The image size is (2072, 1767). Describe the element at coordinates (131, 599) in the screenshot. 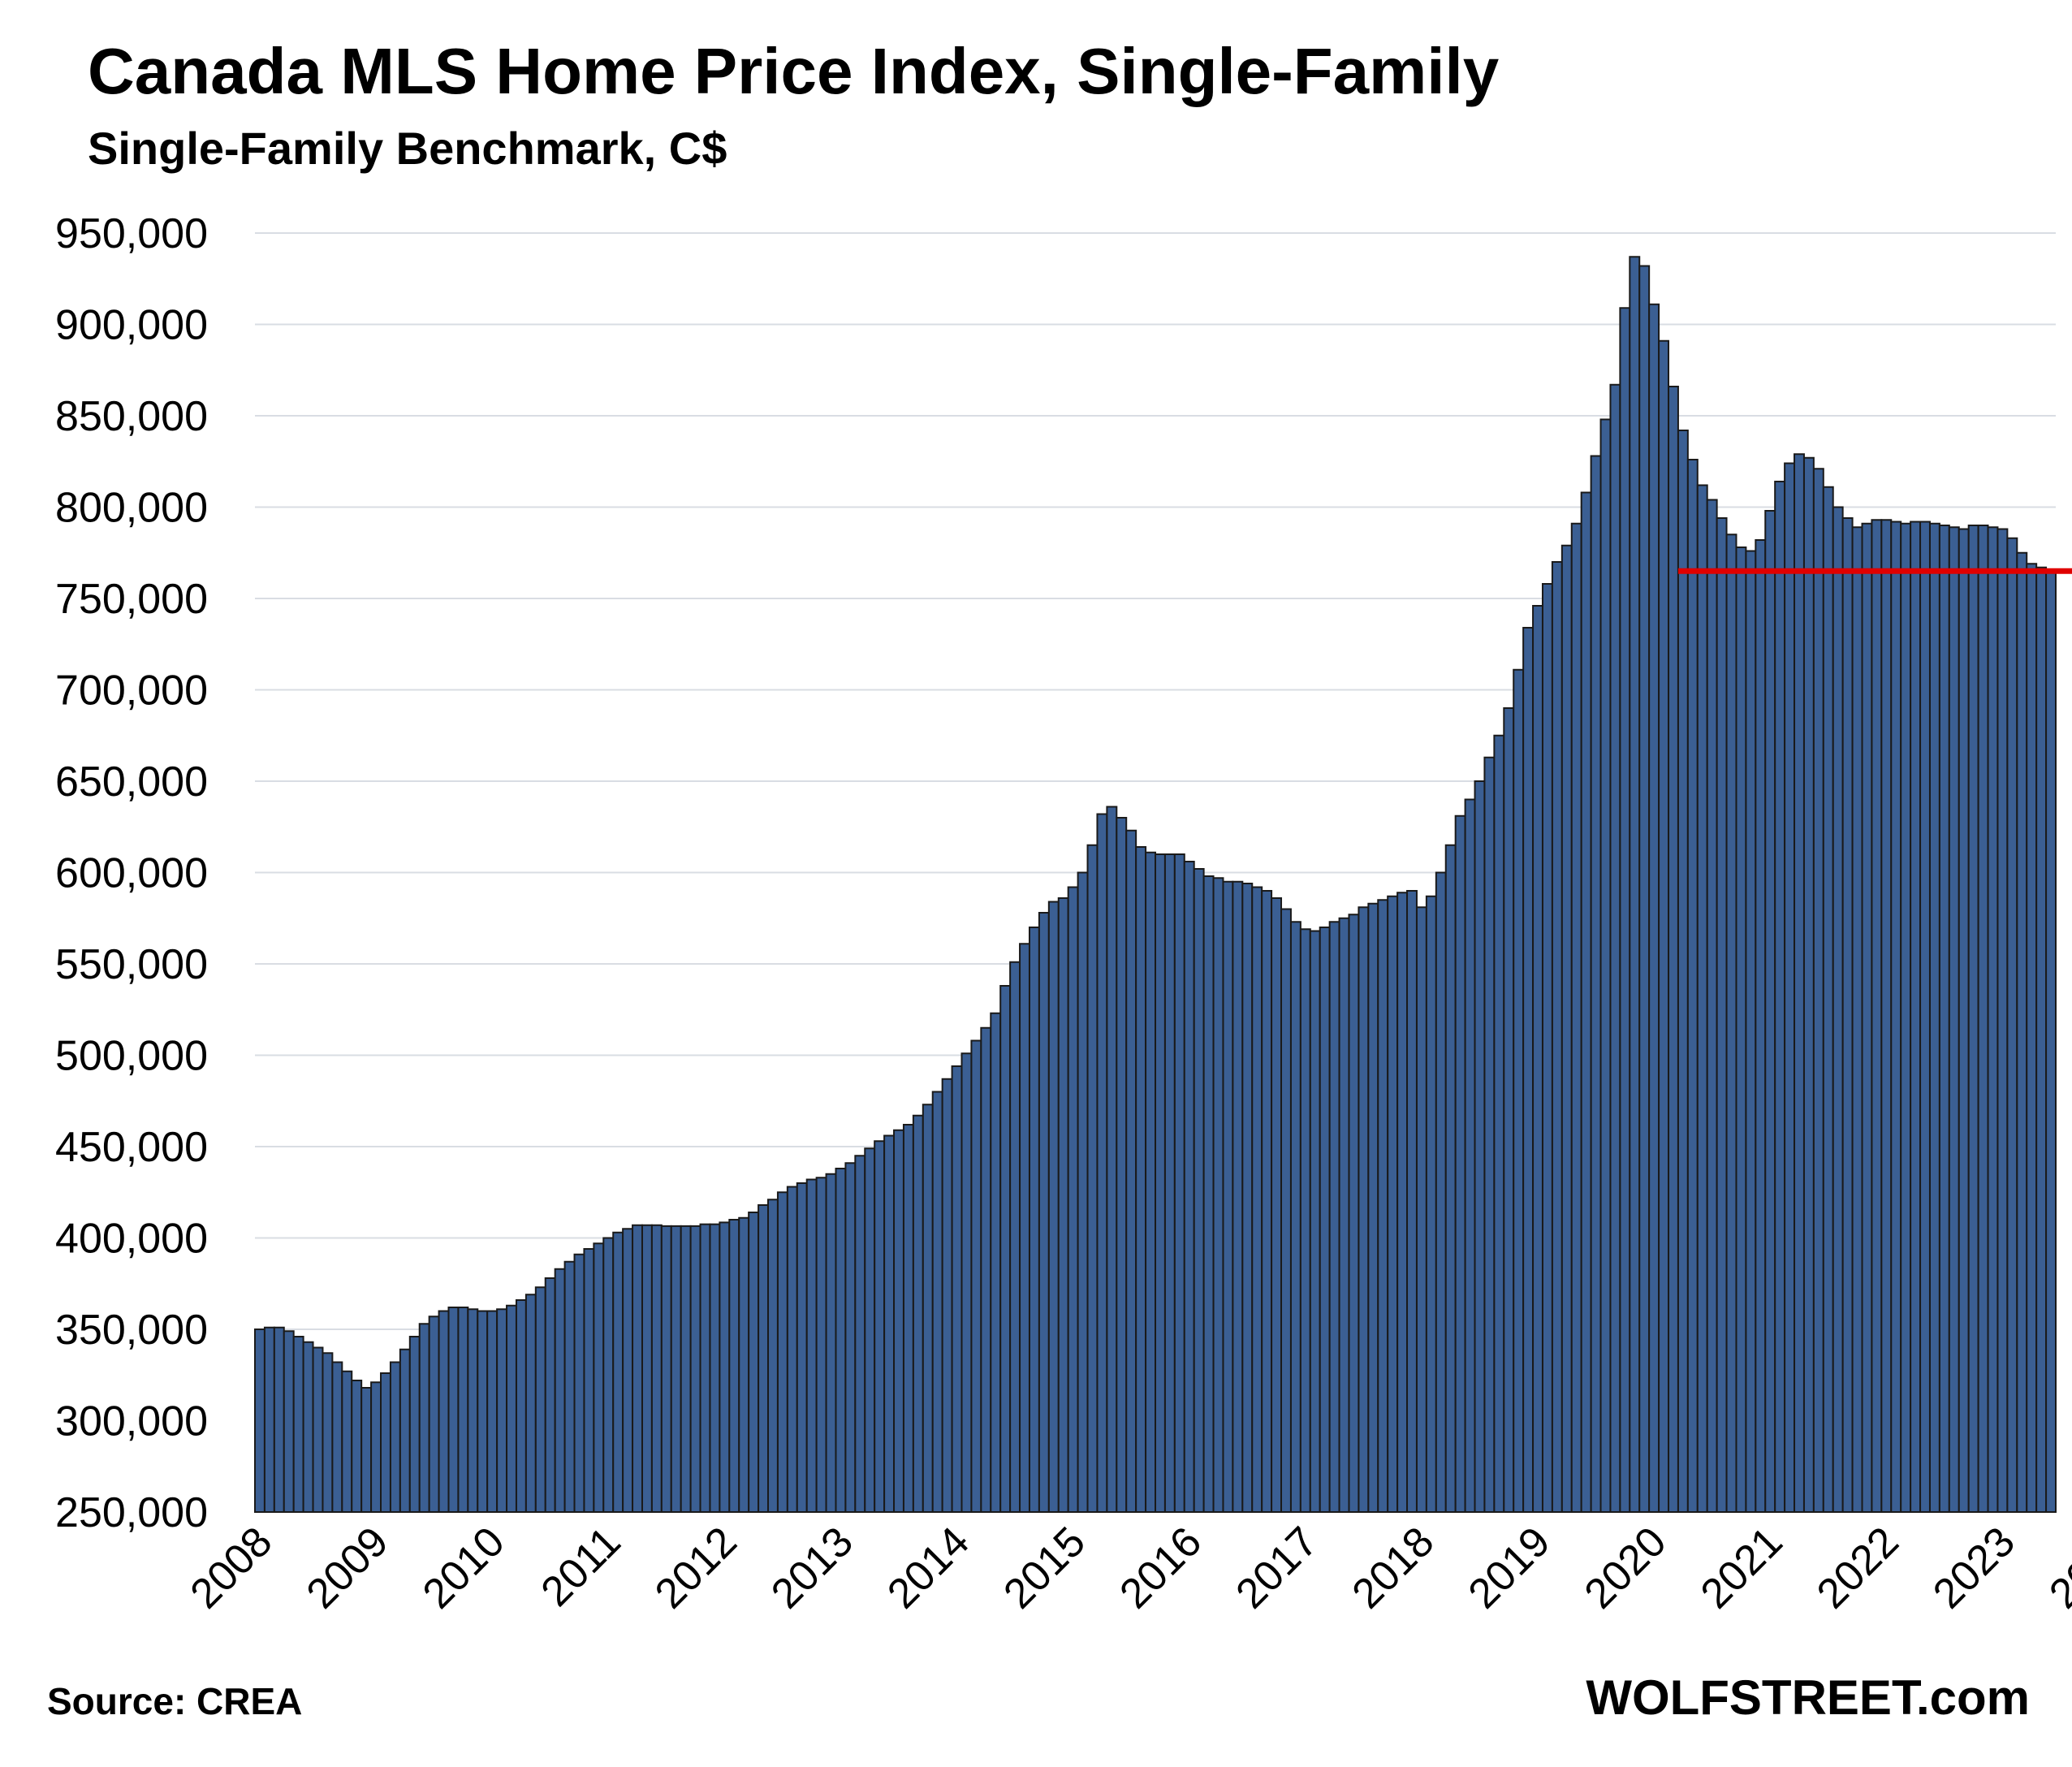

I see `y-tick-label: 750,000` at that location.